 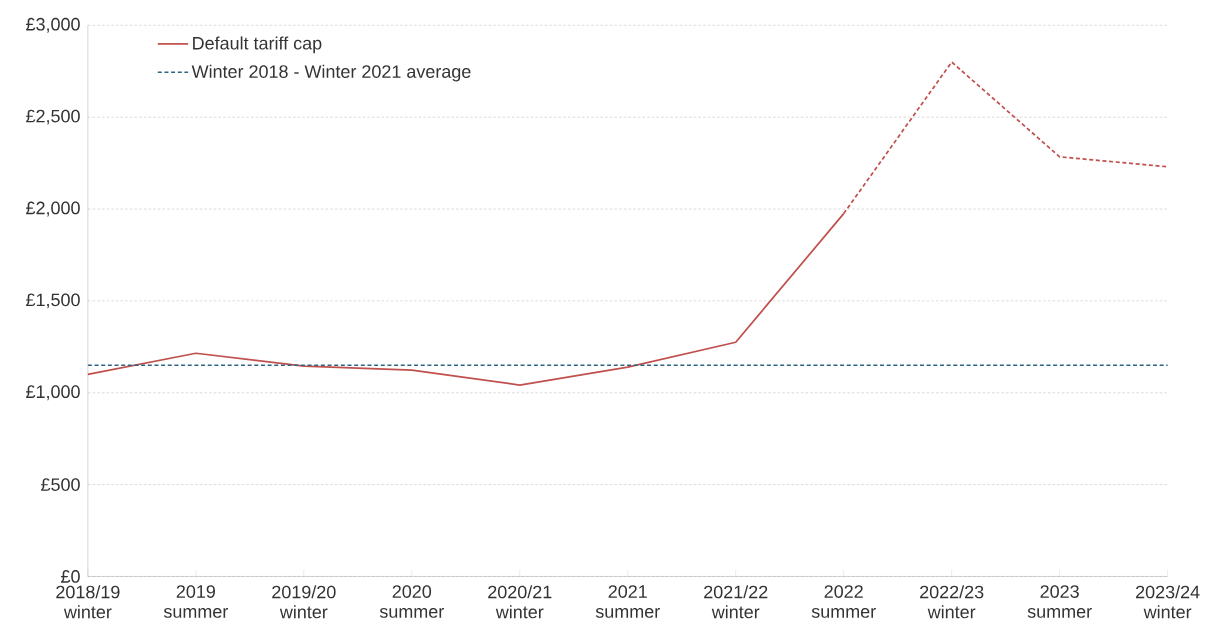 What do you see at coordinates (70, 576) in the screenshot?
I see `y-tick-label: £0` at bounding box center [70, 576].